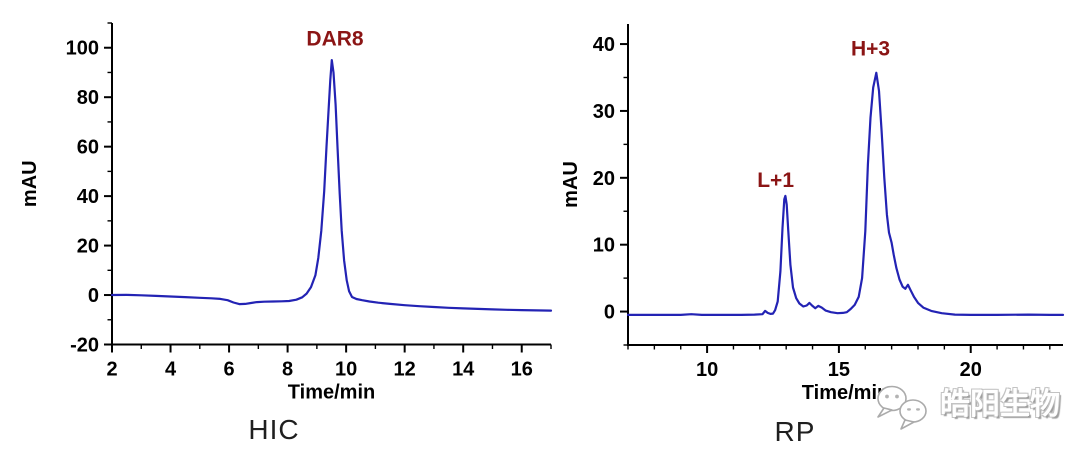 The image size is (1080, 456). Describe the element at coordinates (171, 370) in the screenshot. I see `x-tick-label: 4` at that location.